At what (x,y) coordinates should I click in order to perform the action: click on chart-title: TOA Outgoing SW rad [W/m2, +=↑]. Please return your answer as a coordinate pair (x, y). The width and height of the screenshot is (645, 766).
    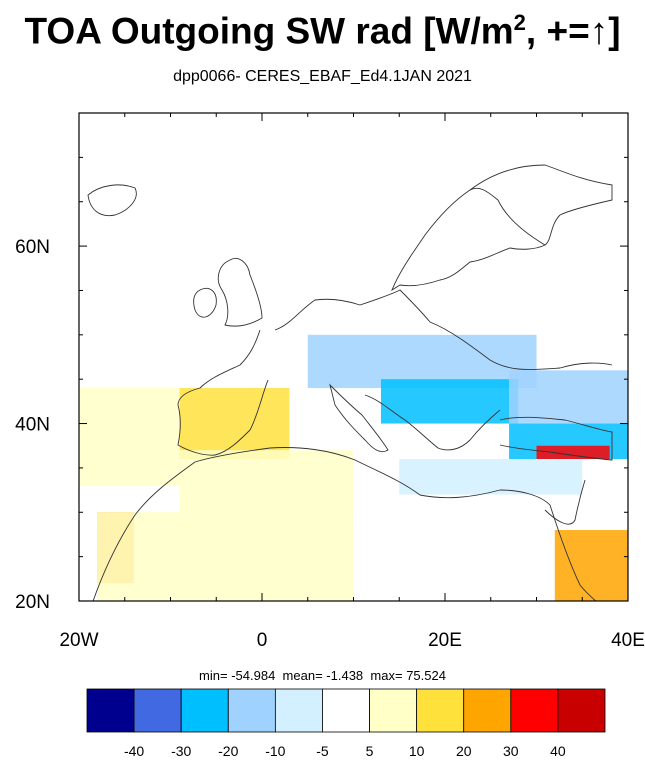
    Looking at the image, I should click on (322, 31).